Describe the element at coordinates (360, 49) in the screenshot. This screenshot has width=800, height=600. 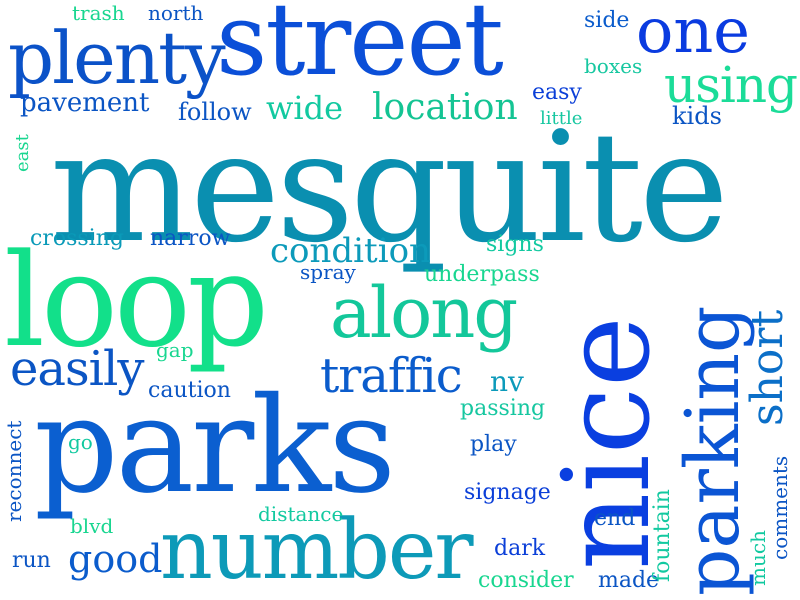
I see `word-street: street` at that location.